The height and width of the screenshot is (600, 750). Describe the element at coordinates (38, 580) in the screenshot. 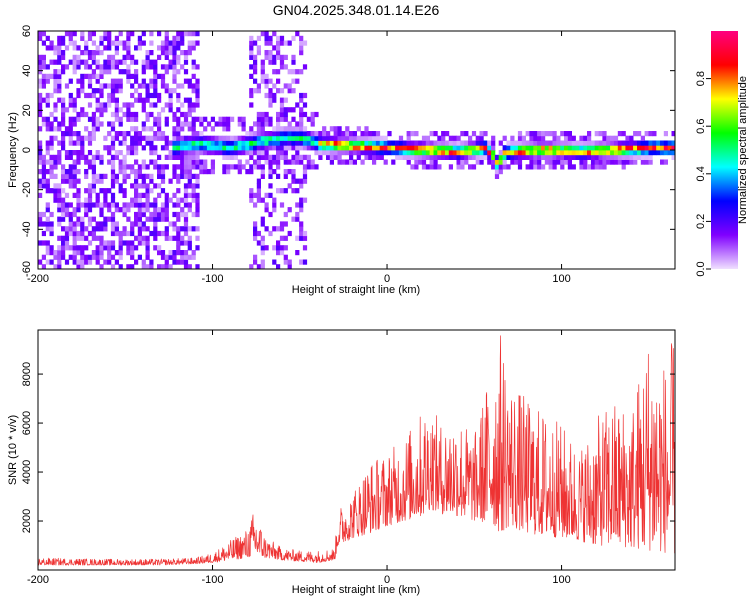

I see `snr-x-tick-label: -200` at that location.